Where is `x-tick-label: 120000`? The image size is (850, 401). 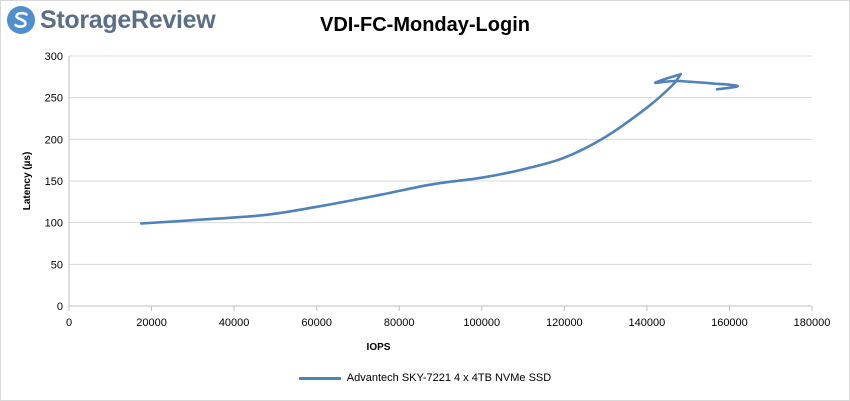
x-tick-label: 120000 is located at coordinates (564, 323).